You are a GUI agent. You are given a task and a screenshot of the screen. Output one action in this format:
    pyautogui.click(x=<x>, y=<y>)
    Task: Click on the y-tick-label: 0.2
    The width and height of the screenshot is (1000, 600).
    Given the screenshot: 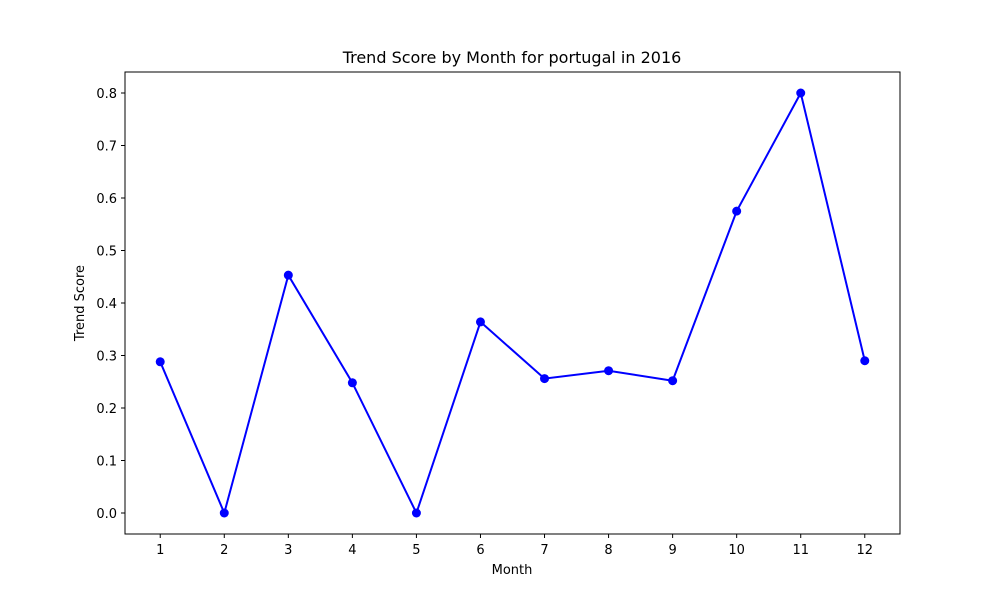 What is the action you would take?
    pyautogui.click(x=106, y=409)
    